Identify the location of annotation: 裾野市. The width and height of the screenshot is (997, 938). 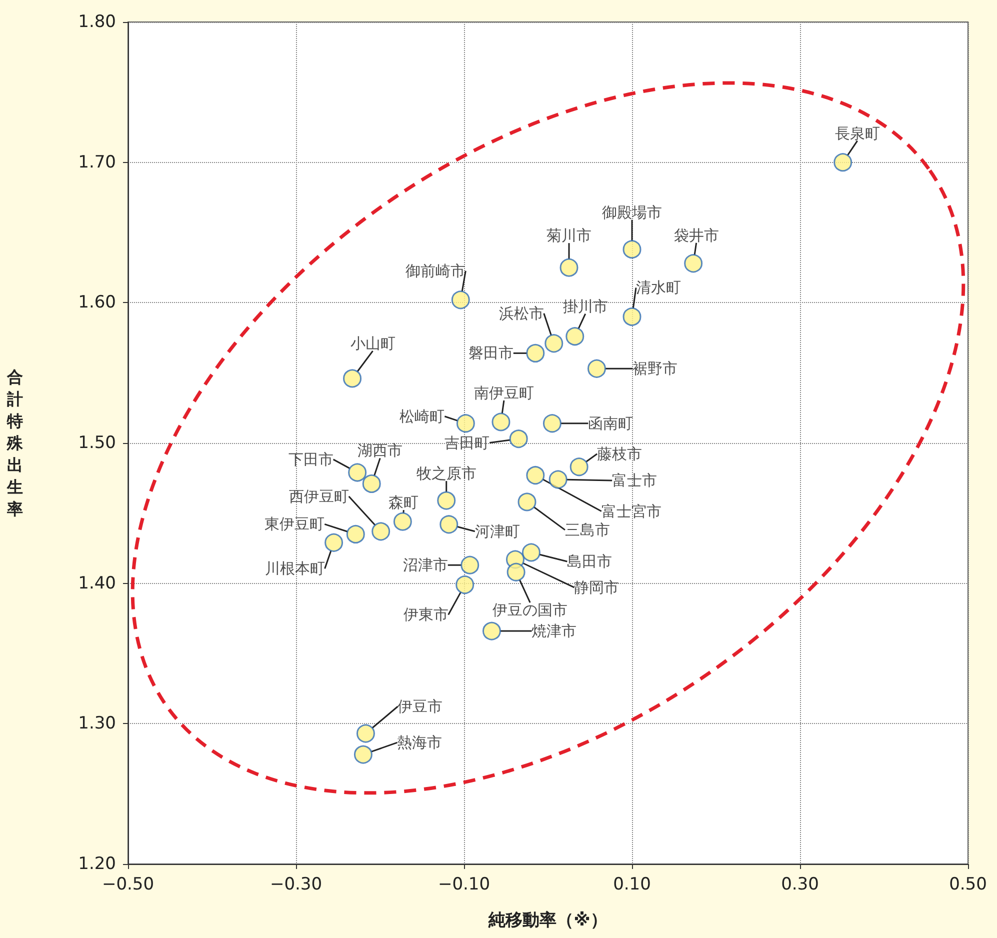
(655, 369).